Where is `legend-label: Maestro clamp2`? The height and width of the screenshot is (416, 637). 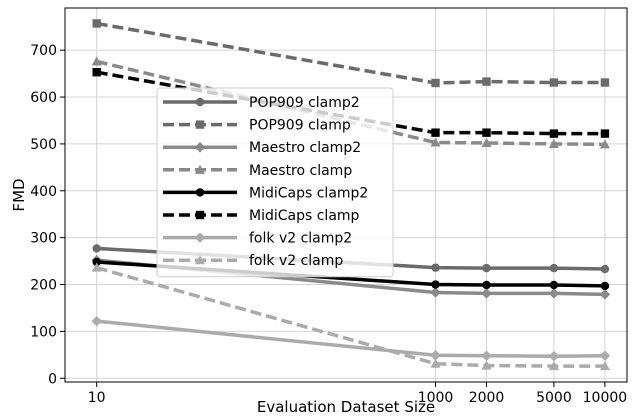 legend-label: Maestro clamp2 is located at coordinates (305, 148).